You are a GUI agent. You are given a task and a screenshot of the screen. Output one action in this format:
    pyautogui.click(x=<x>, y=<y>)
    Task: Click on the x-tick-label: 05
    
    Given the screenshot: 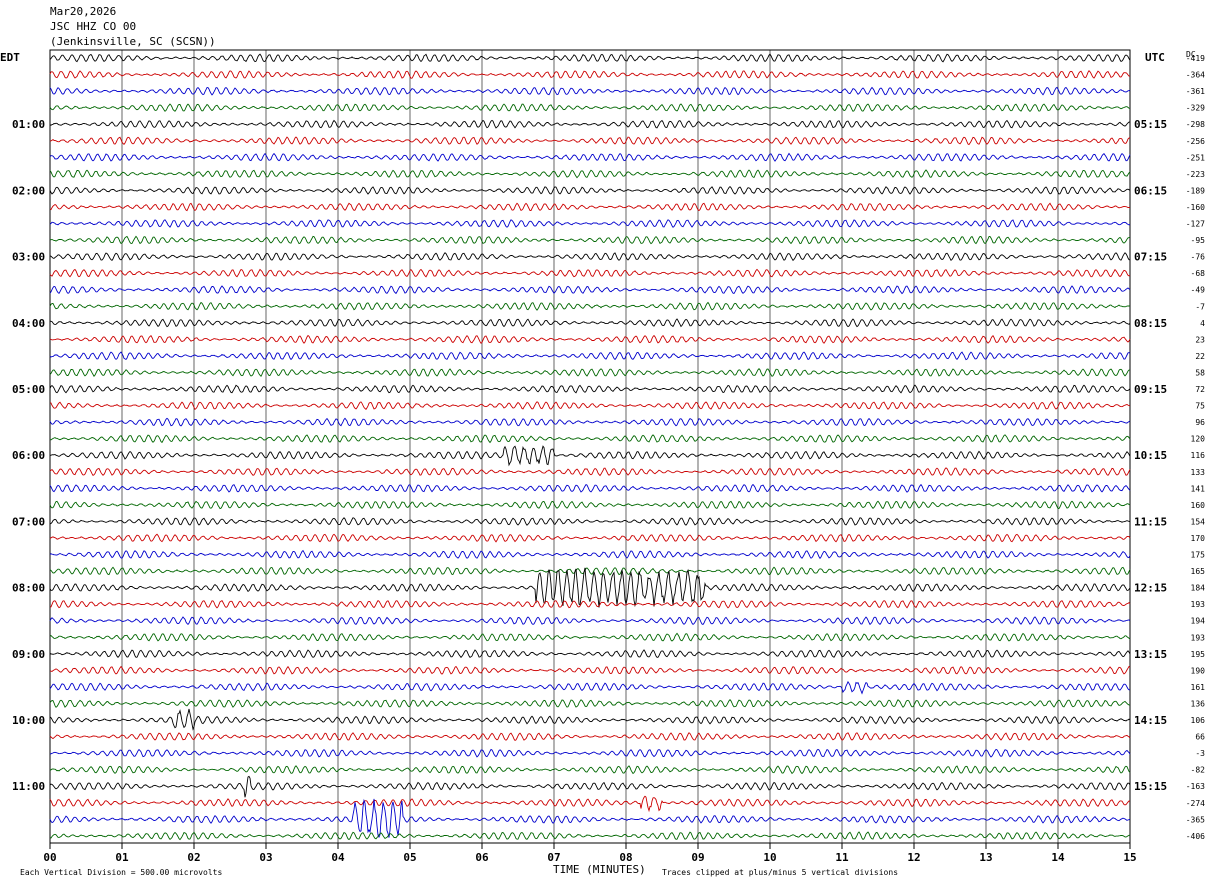 What is the action you would take?
    pyautogui.click(x=409, y=857)
    